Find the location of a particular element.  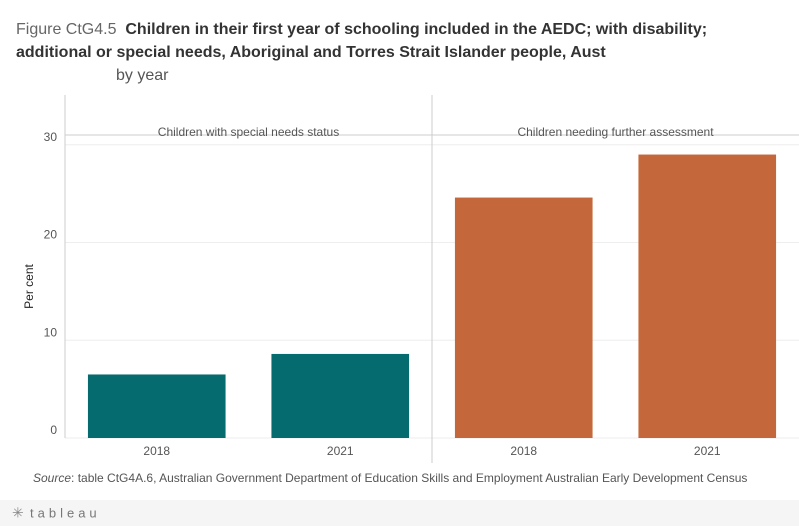

footer-bar is located at coordinates (399, 513).